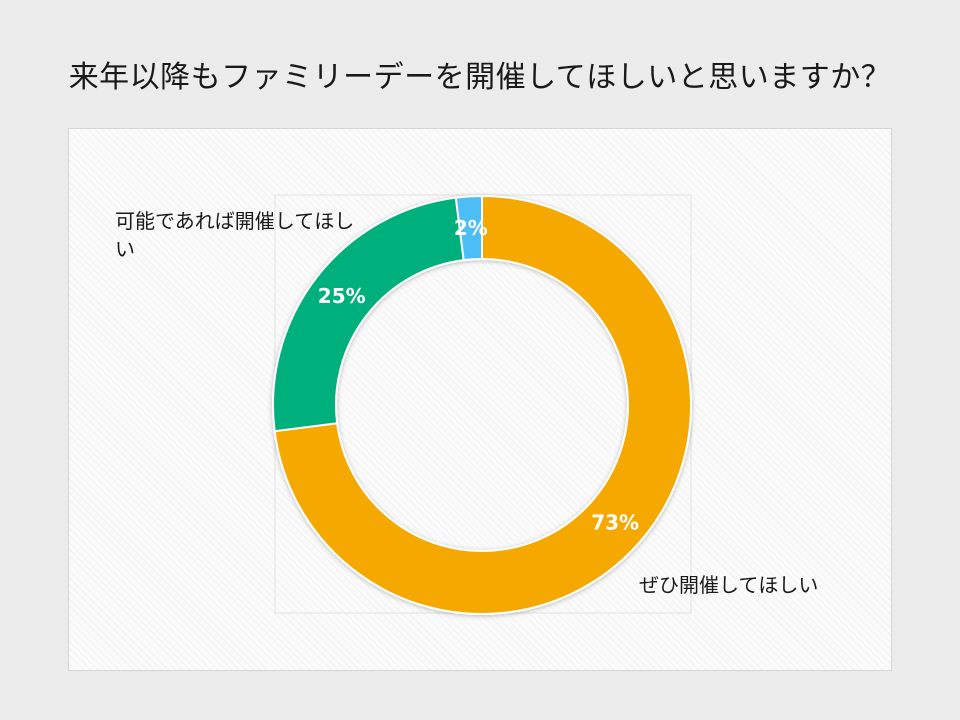  Describe the element at coordinates (368, 314) in the screenshot. I see `donut-slice-possible` at that location.